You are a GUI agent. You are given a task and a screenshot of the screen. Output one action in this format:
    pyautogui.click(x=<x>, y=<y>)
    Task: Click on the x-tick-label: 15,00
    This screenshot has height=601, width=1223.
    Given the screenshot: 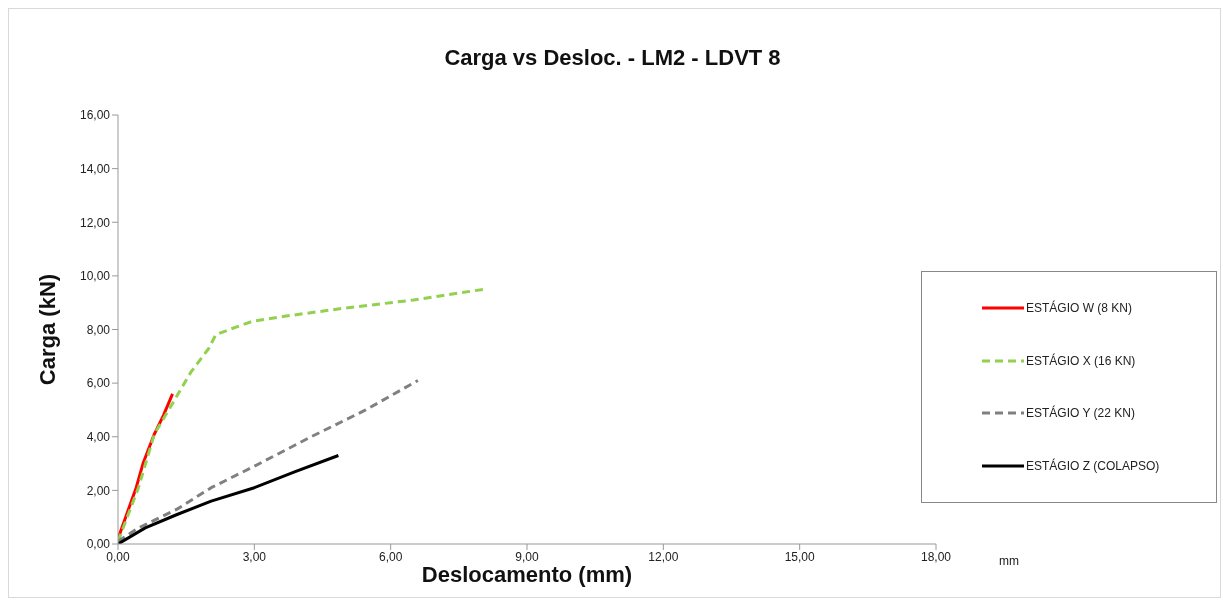 What is the action you would take?
    pyautogui.click(x=800, y=556)
    